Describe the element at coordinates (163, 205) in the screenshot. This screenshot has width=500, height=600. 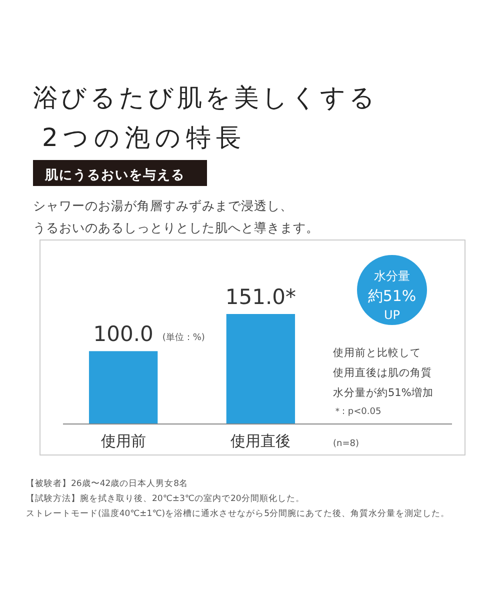
I see `text: シャワーのお湯が角層すみずみまで浸透し、` at that location.